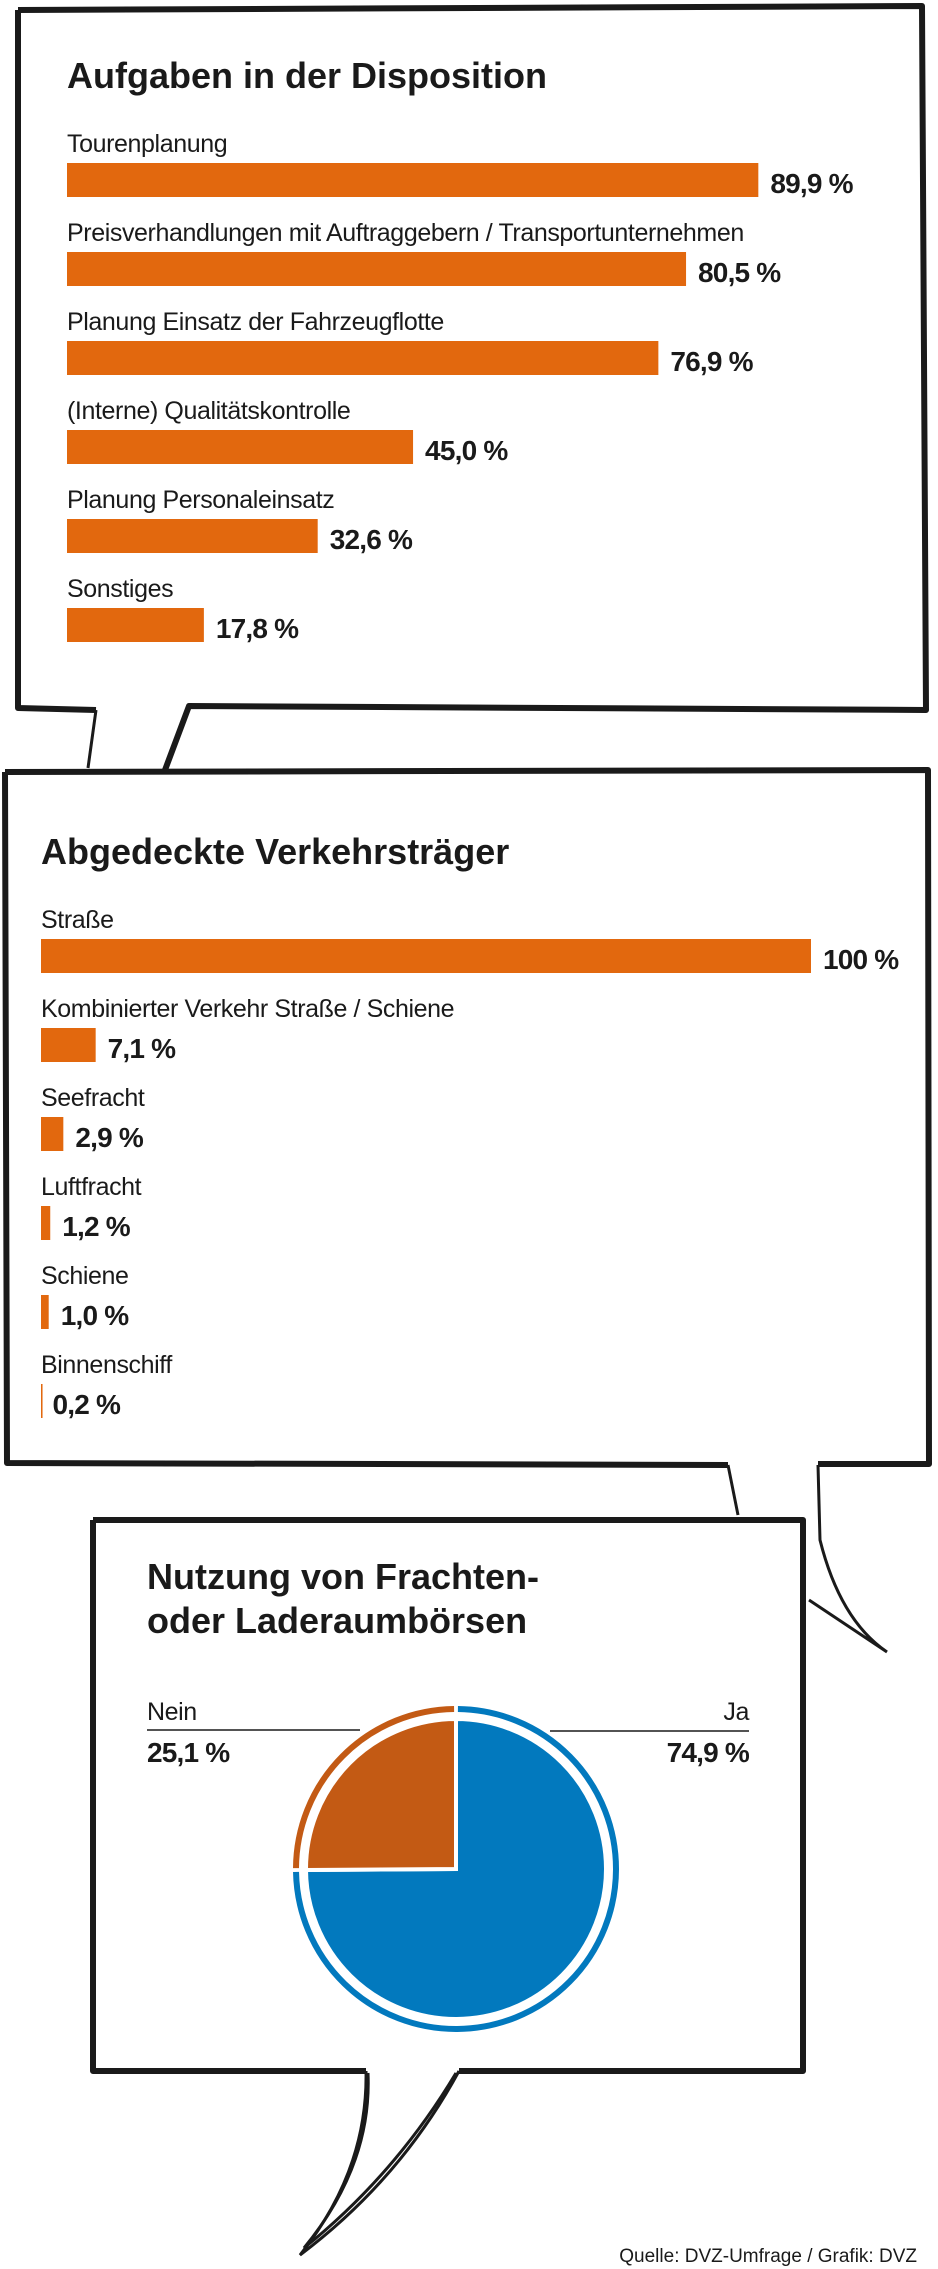 This screenshot has width=938, height=2269. I want to click on pie-value-ja: 74,9 %, so click(708, 1752).